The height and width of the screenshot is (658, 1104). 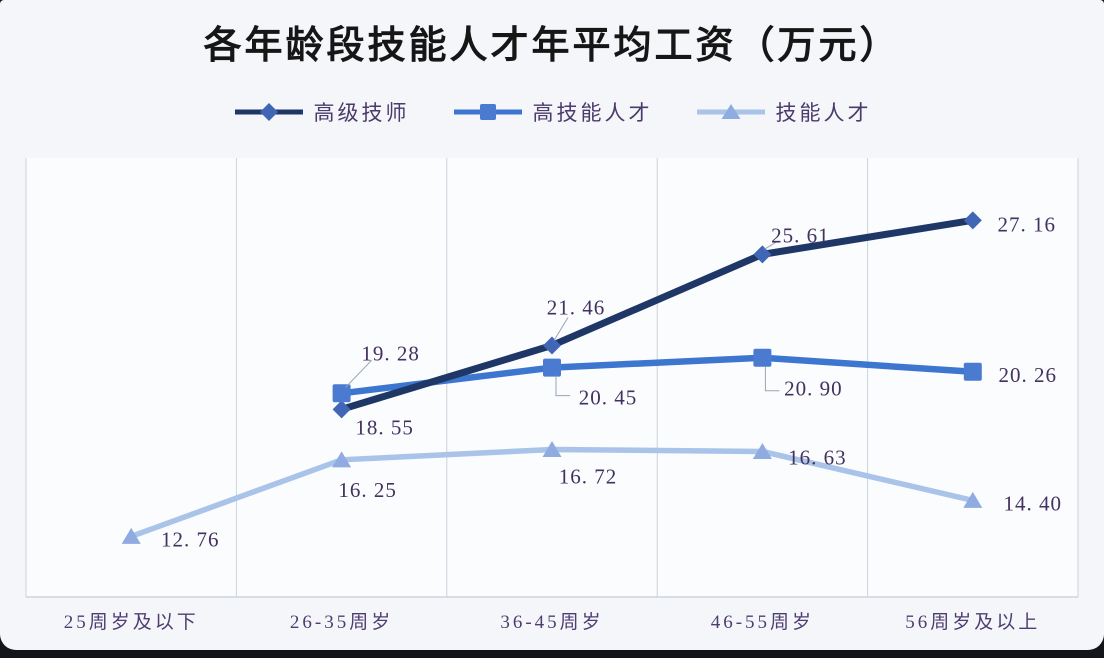 I want to click on legend-square-marker-icon, so click(x=487, y=112).